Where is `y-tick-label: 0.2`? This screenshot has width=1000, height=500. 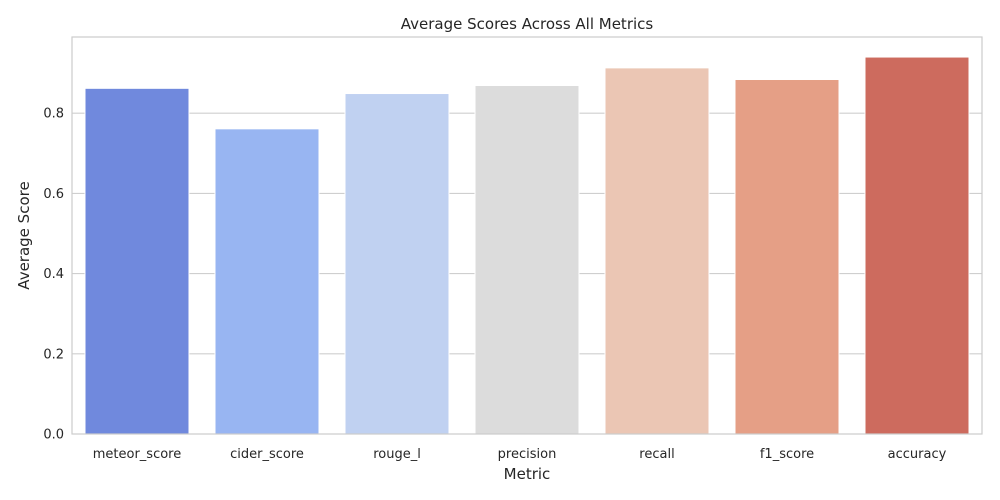
y-tick-label: 0.2 is located at coordinates (53, 354).